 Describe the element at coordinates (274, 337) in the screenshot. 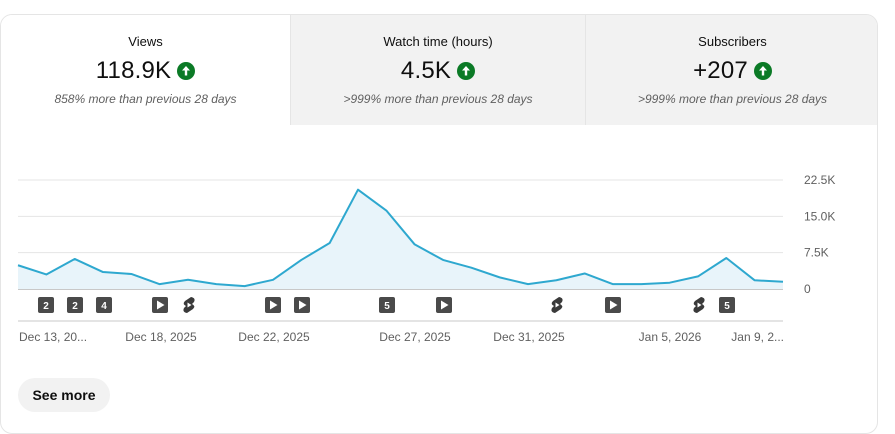

I see `x-tick-label: Dec 22, 2025` at that location.